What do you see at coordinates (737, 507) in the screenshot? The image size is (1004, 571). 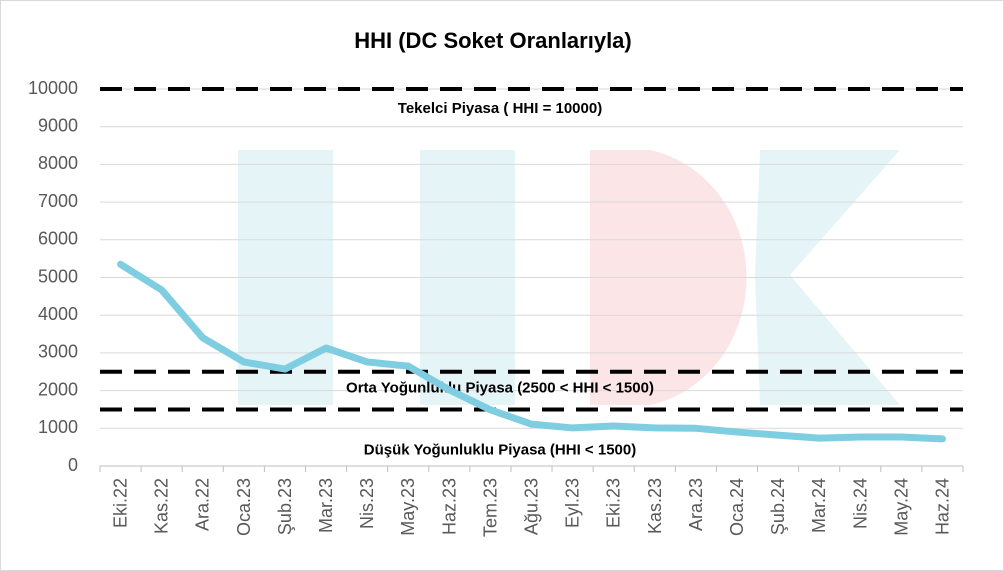 I see `x-tick-label: Oca.24` at bounding box center [737, 507].